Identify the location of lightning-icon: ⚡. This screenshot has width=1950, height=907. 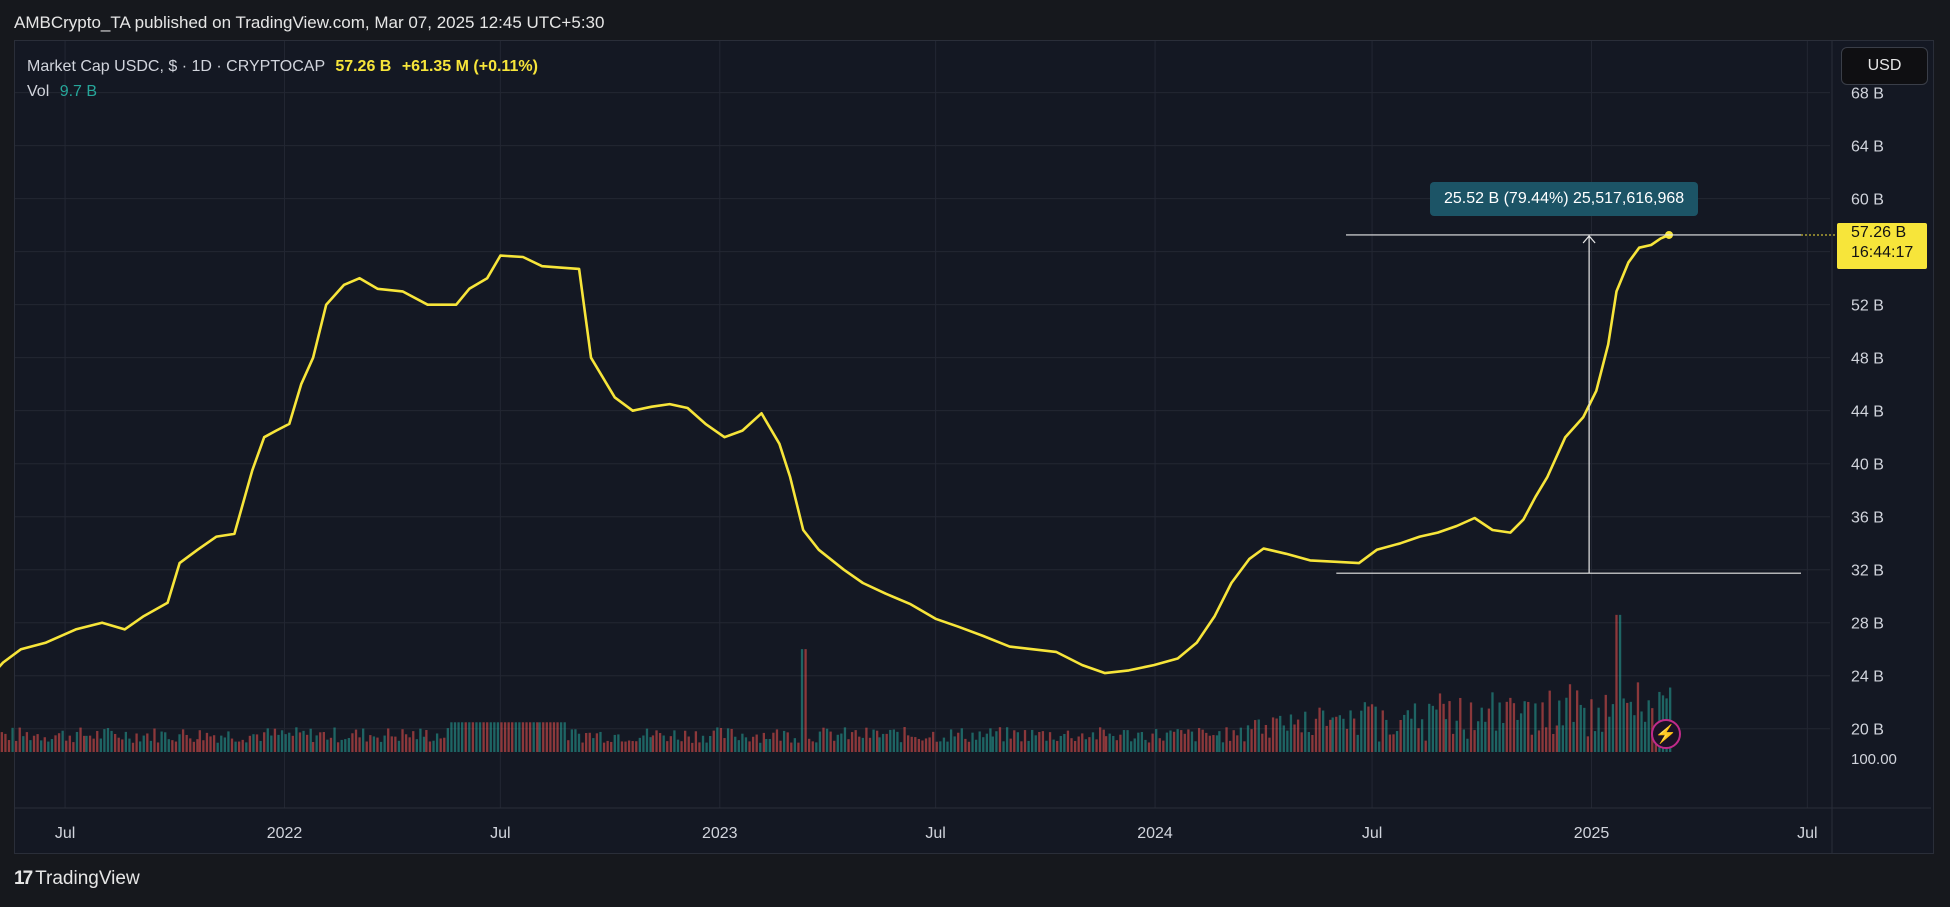
(1666, 734).